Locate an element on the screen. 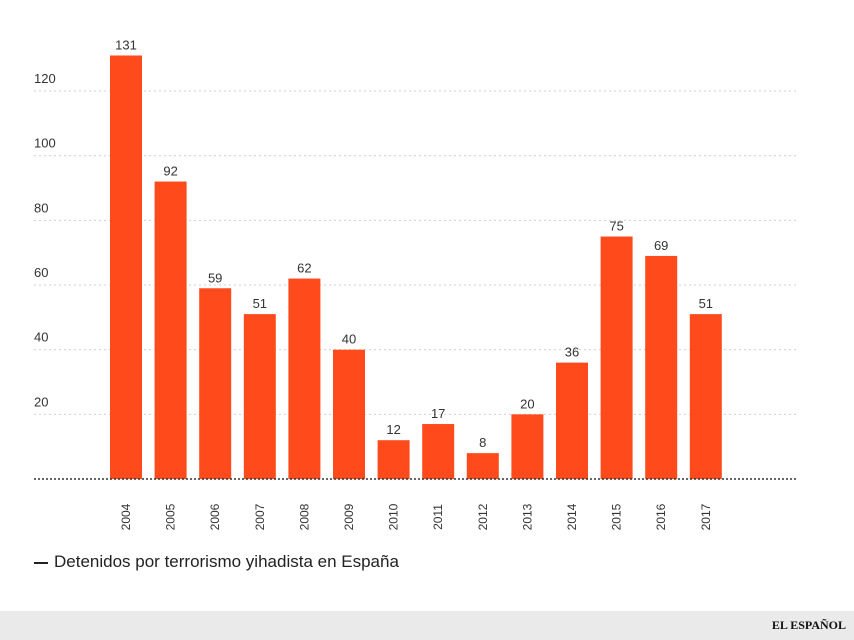 The image size is (854, 640). x-tick-label-2007: 2007 is located at coordinates (260, 516).